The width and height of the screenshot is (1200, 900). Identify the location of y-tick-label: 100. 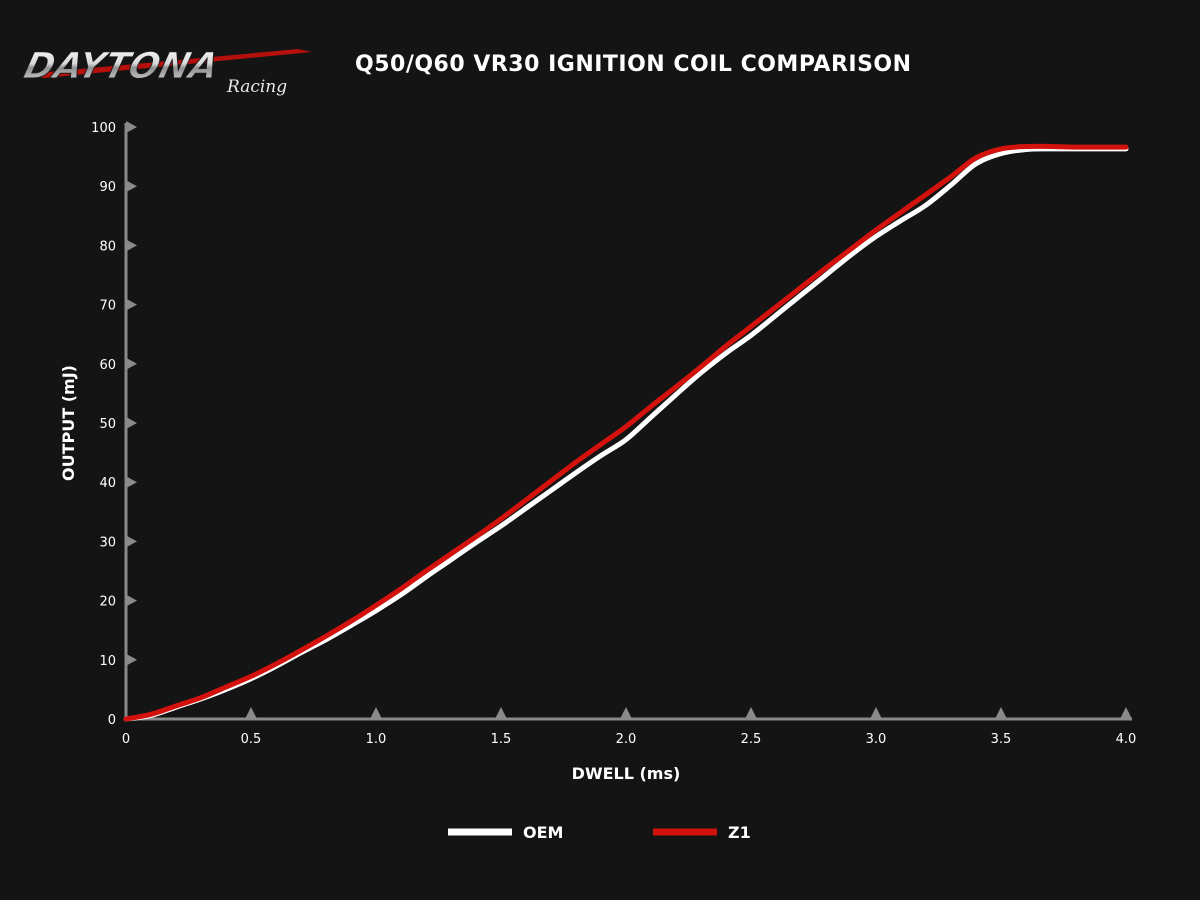
(103, 128).